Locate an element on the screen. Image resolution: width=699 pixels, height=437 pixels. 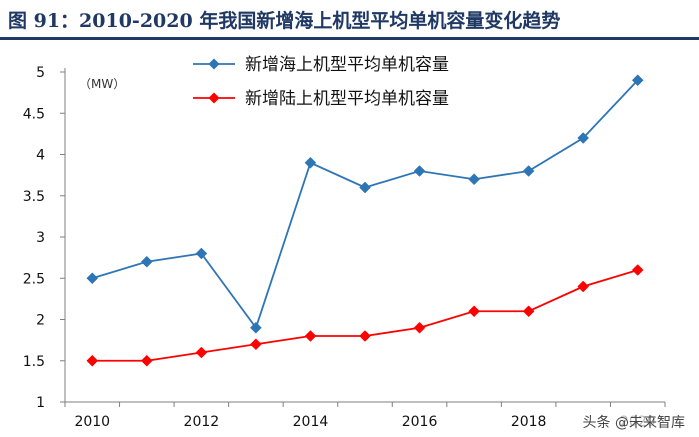
y-tick-label: 4 is located at coordinates (40, 156).